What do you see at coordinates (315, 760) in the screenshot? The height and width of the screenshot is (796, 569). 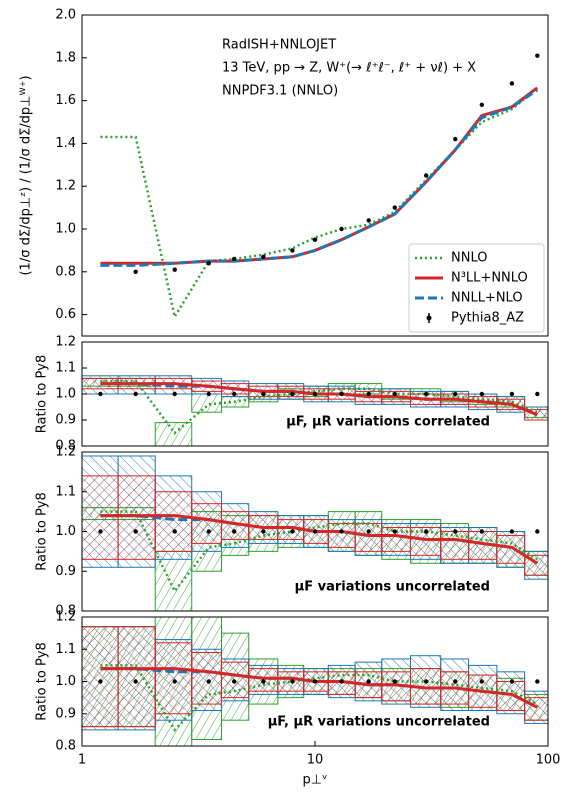 I see `x-tick-label: 10` at bounding box center [315, 760].